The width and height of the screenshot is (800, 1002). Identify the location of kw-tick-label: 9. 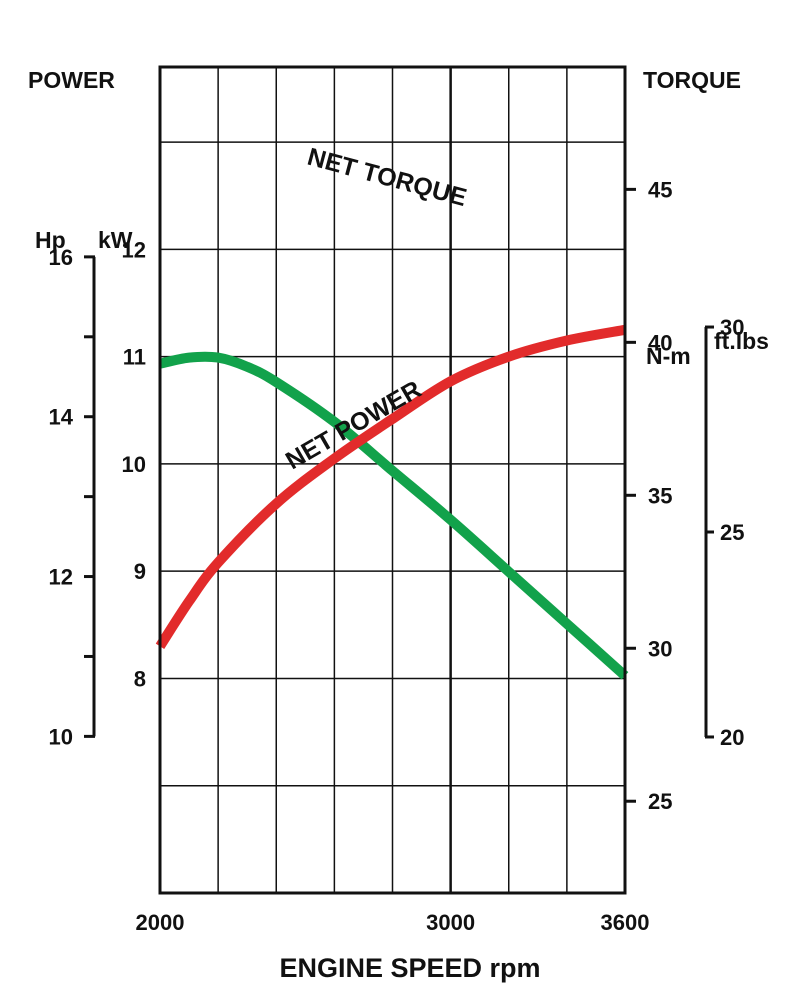
(140, 571).